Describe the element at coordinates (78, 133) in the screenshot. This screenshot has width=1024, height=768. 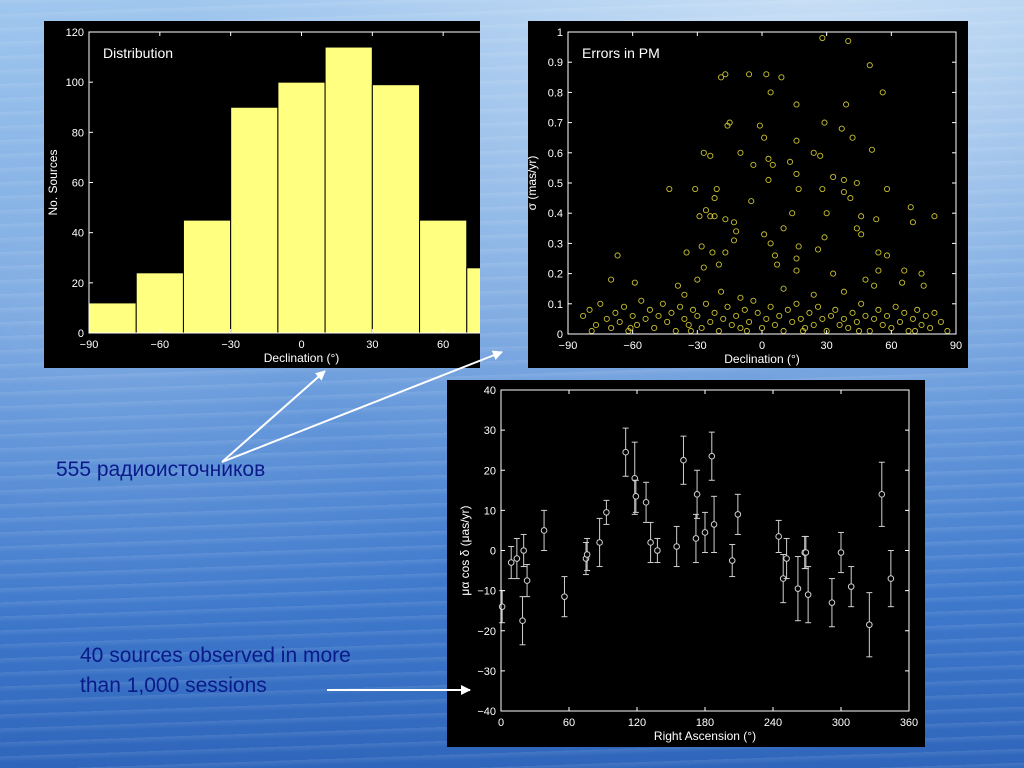
I see `y-tick-label: 80` at that location.